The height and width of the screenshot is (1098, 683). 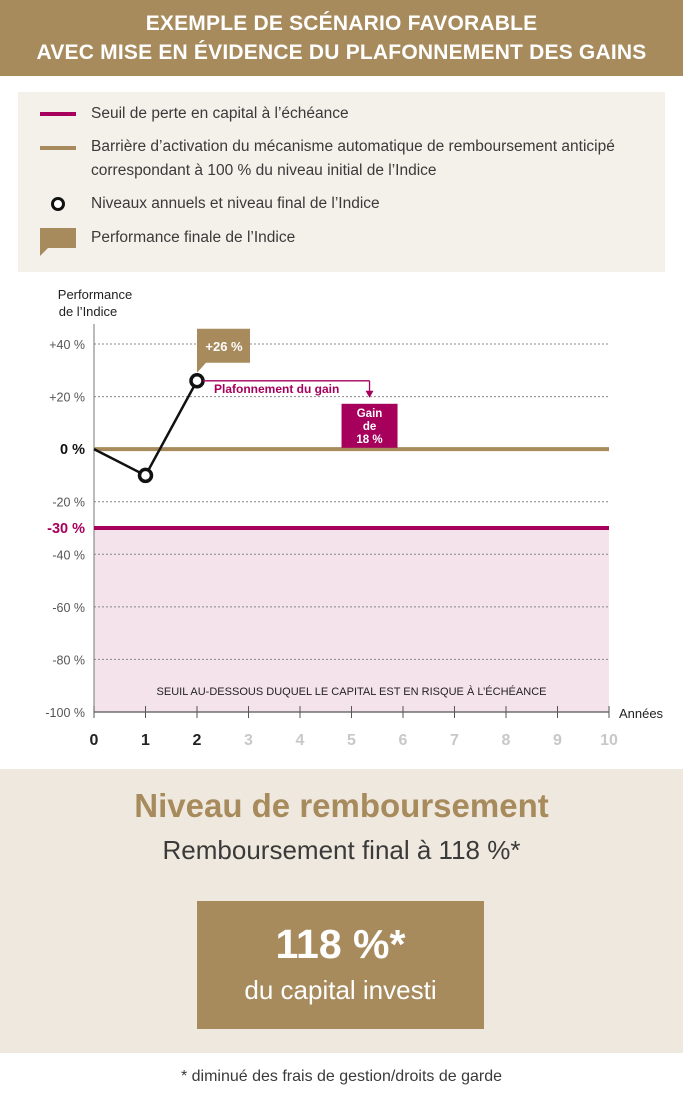 I want to click on x-tick-label: 6, so click(x=403, y=740).